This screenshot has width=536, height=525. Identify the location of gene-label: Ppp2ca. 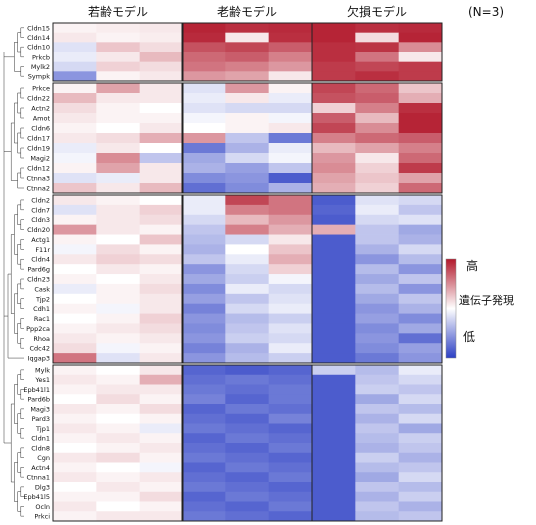
(38, 329).